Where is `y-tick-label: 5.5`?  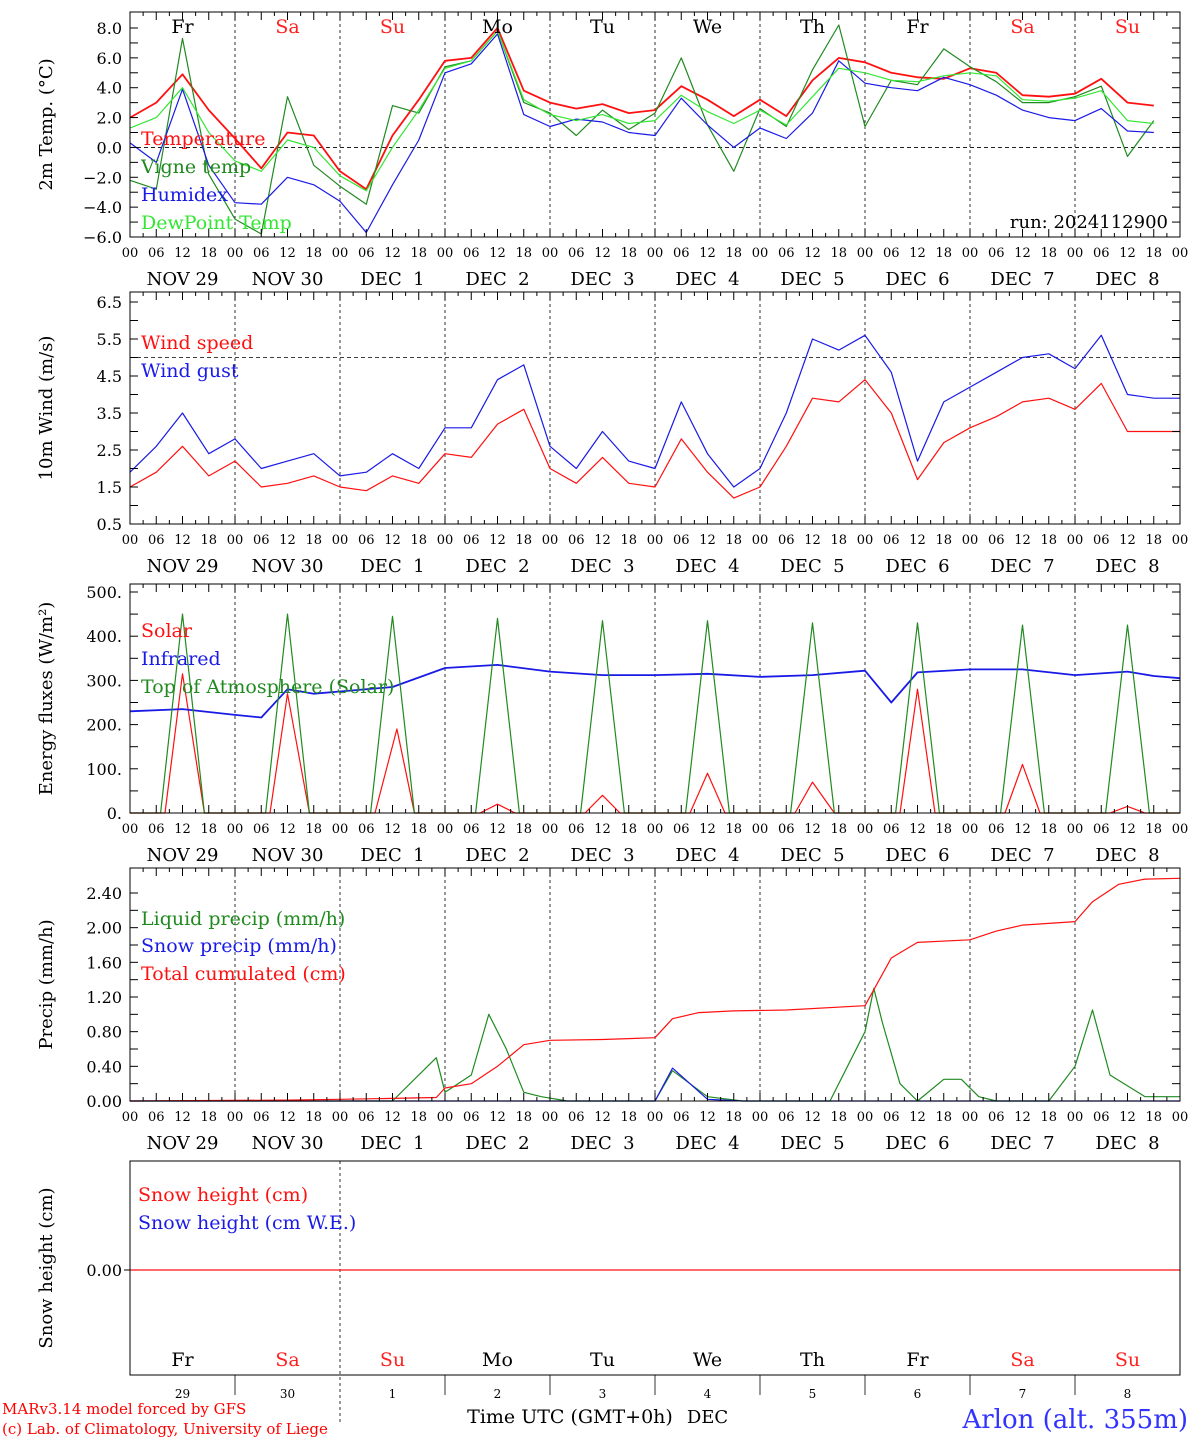
y-tick-label: 5.5 is located at coordinates (109, 339).